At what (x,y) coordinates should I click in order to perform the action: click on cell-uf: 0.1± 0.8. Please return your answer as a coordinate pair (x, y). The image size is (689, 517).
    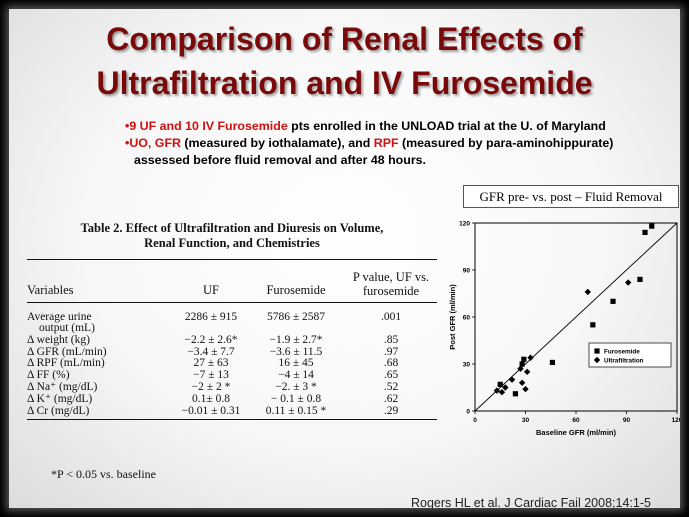
    Looking at the image, I should click on (211, 398).